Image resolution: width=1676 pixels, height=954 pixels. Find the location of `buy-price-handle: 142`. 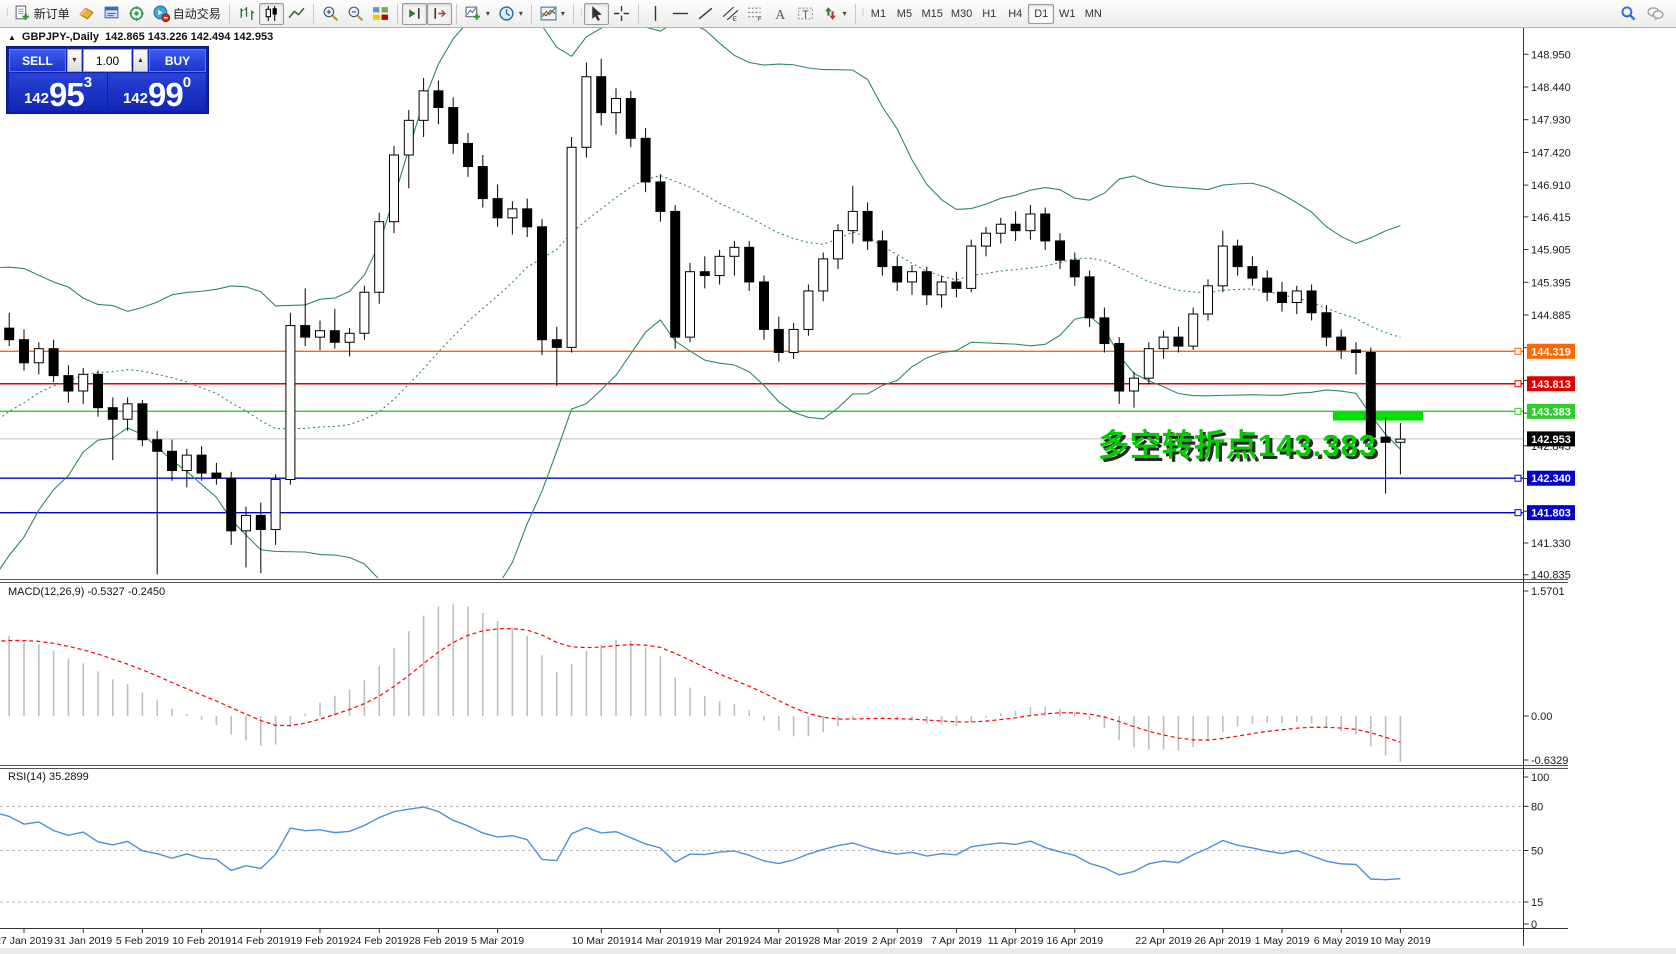

buy-price-handle: 142 is located at coordinates (135, 98).